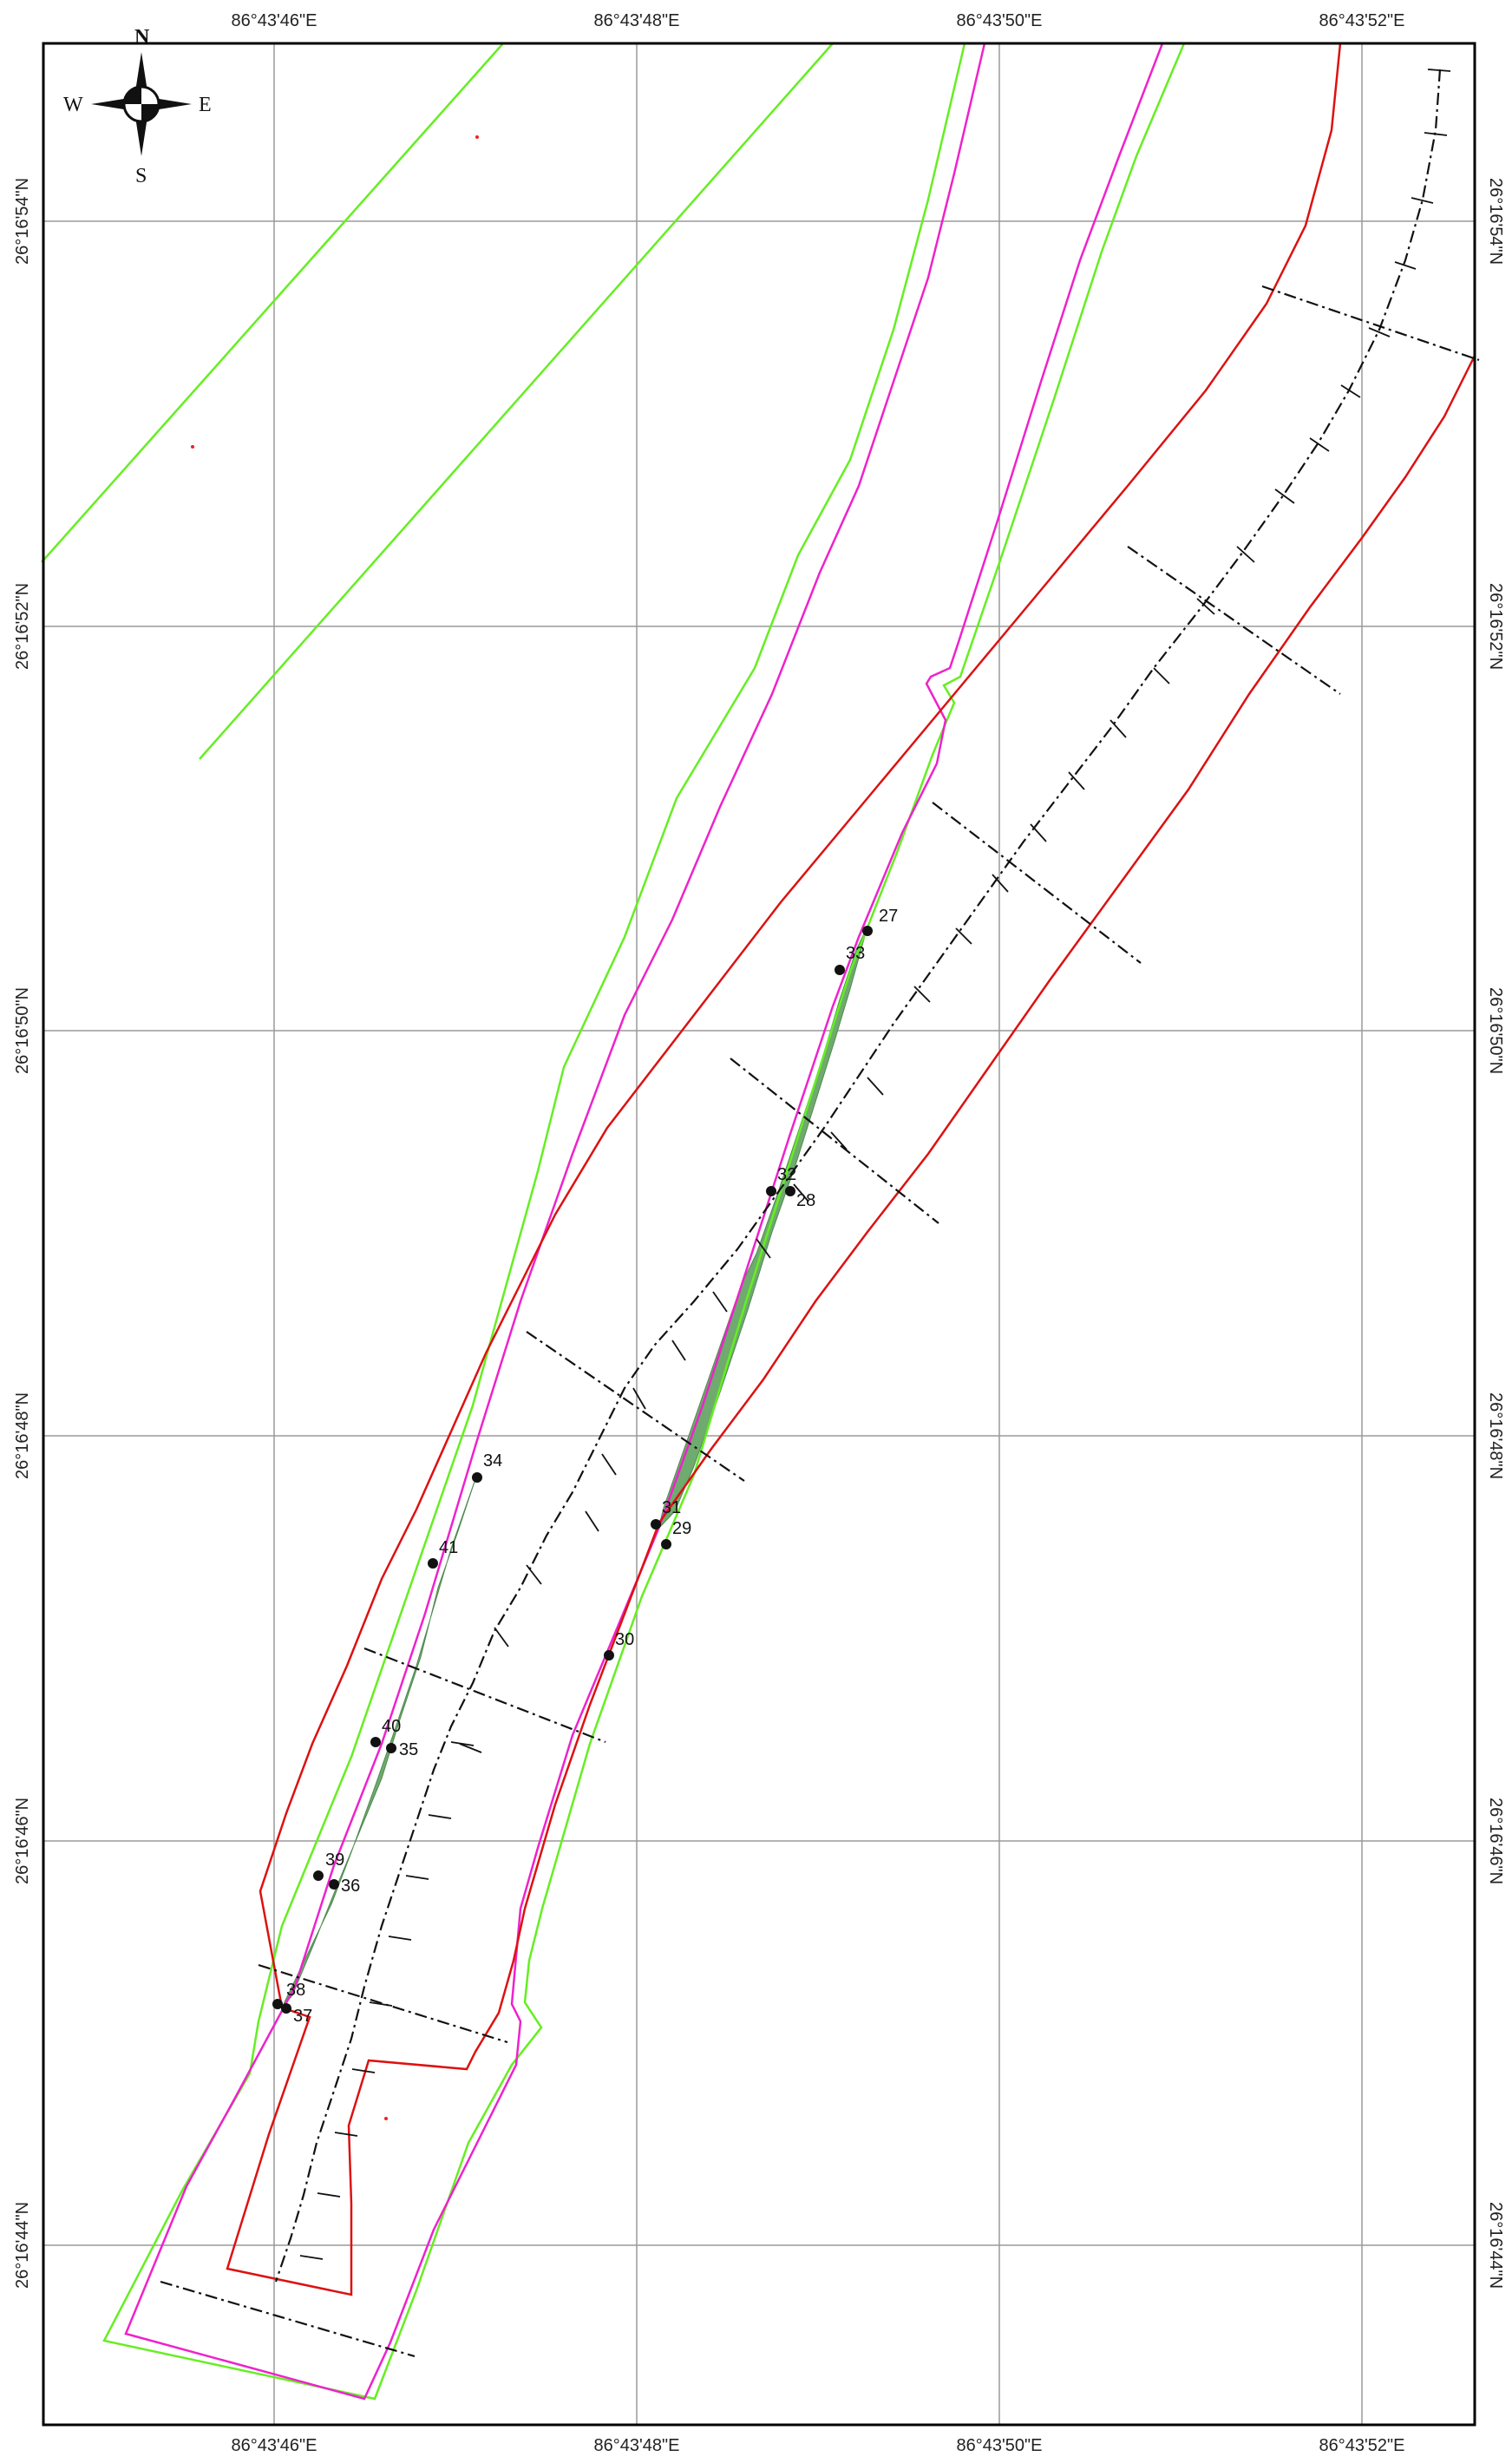 This screenshot has width=1512, height=2463. I want to click on eroded-zone-lower, so click(379, 1742).